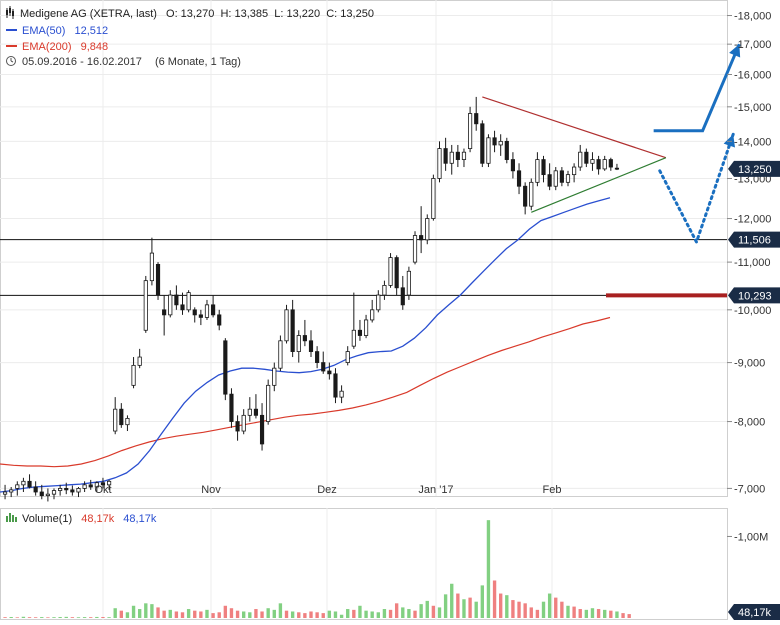 This screenshot has height=625, width=780. Describe the element at coordinates (749, 489) in the screenshot. I see `y-tick-label: -7,000` at that location.